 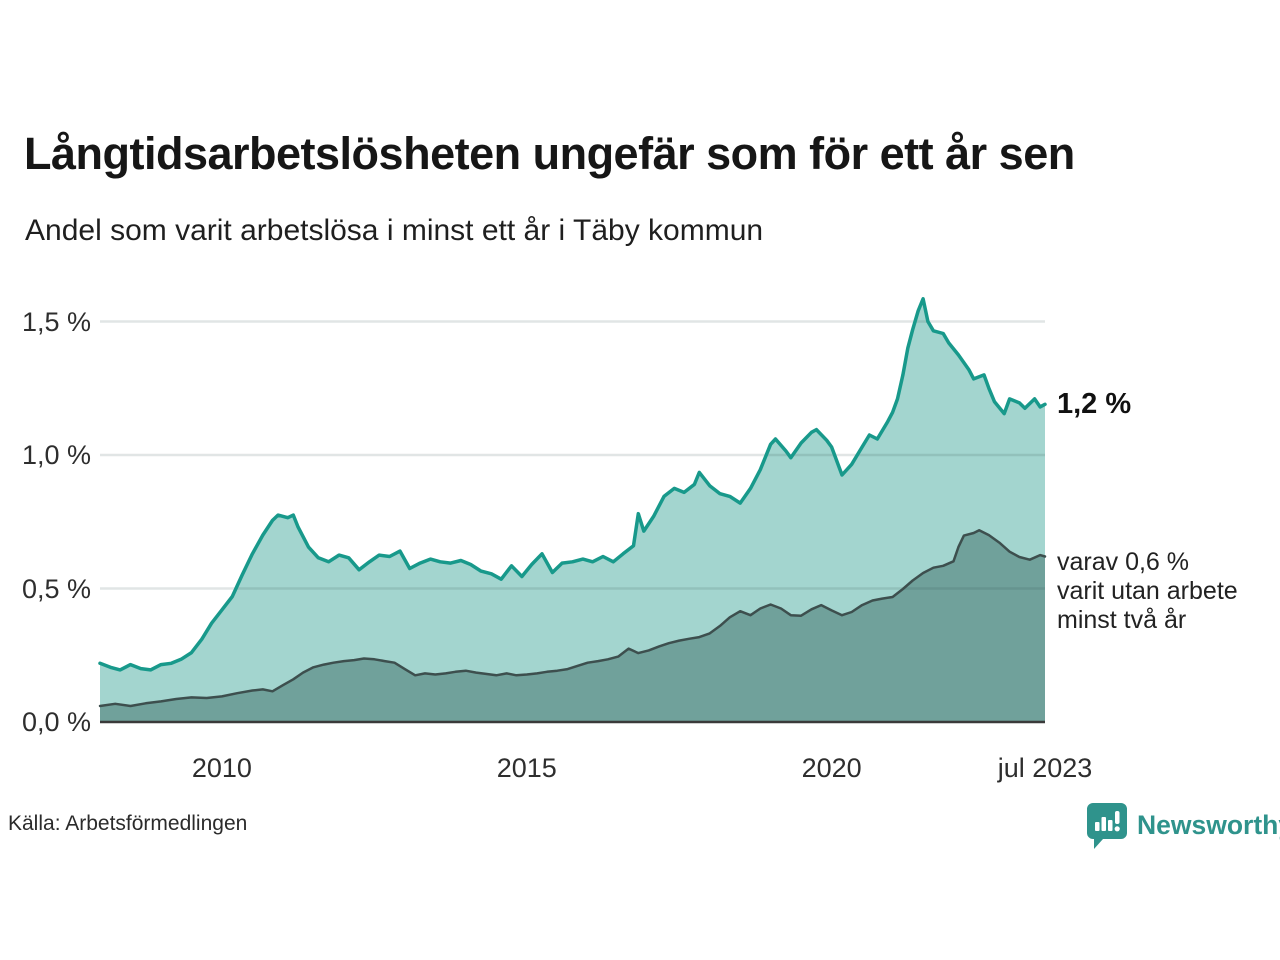 What do you see at coordinates (1107, 826) in the screenshot?
I see `bar-chart-speech-bubble-icon` at bounding box center [1107, 826].